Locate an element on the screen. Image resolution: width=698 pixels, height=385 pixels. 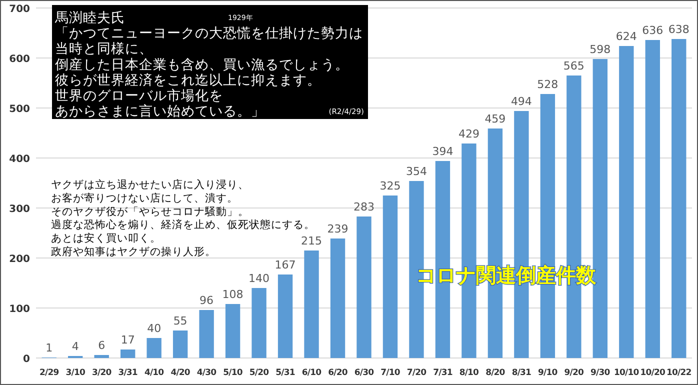
x-tick-label: 4/20 is located at coordinates (180, 373).